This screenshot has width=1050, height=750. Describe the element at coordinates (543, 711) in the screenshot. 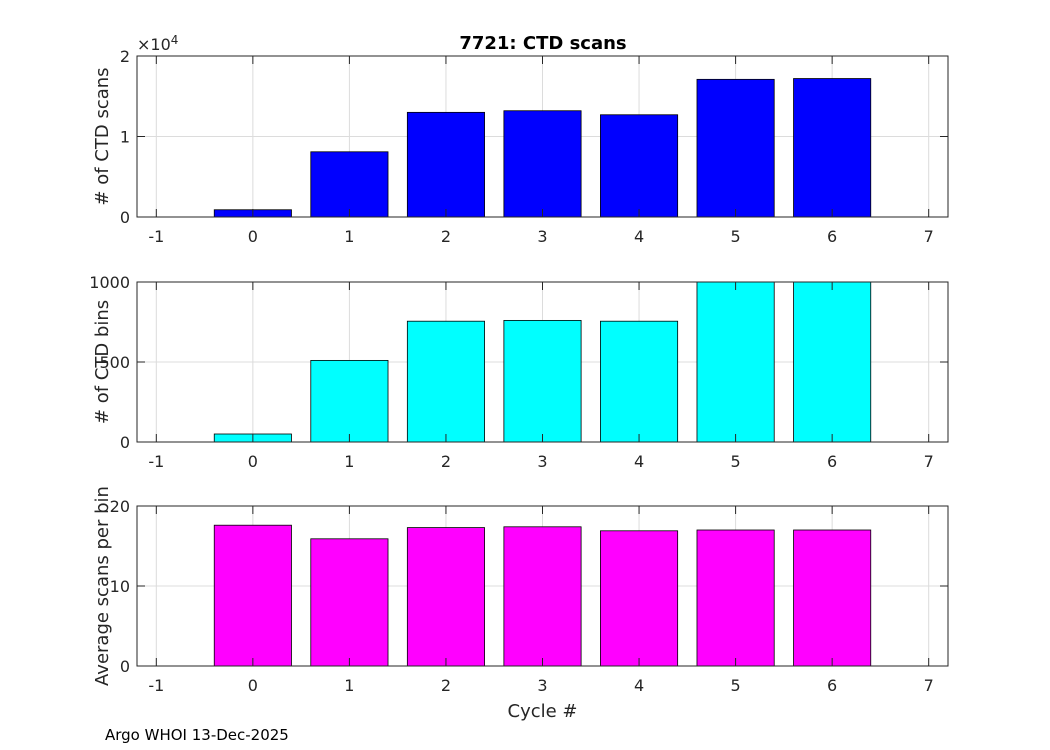

I see `x-axis-label: Cycle #` at that location.